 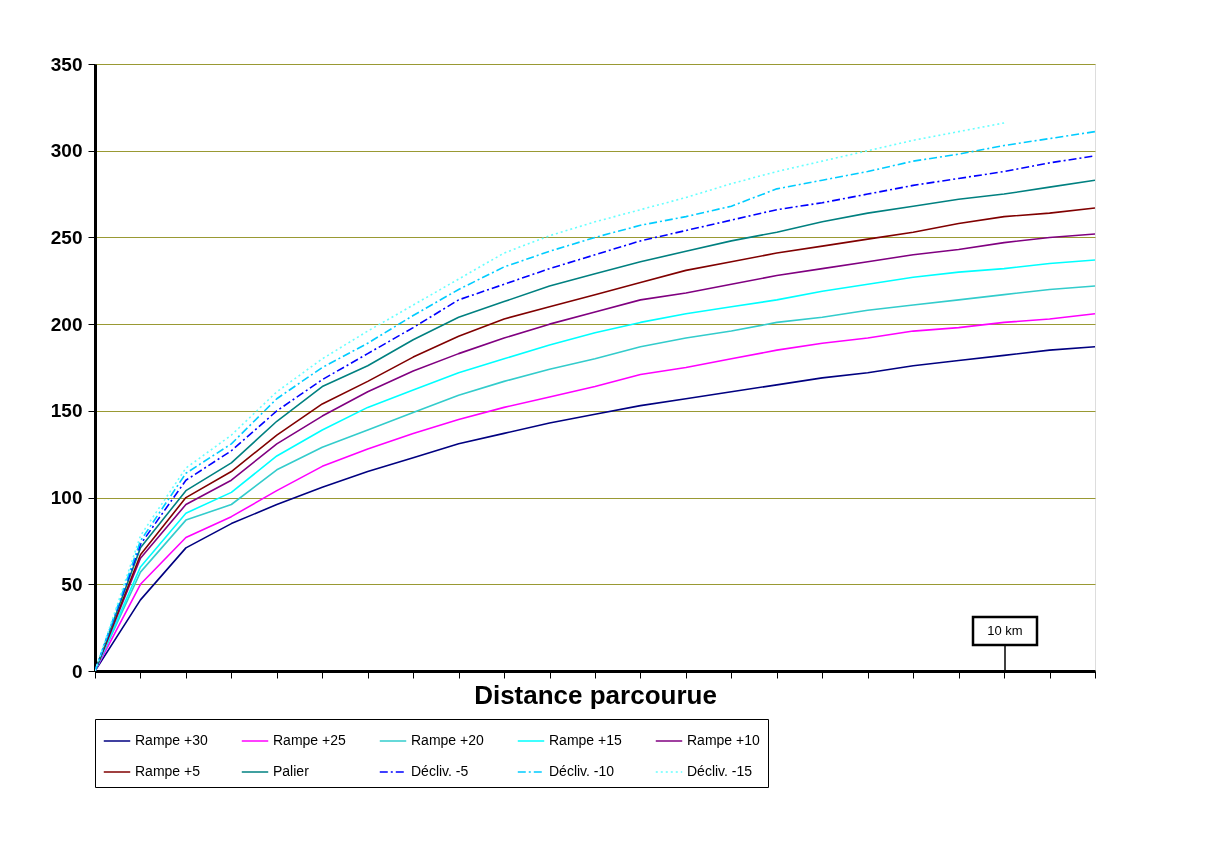 I want to click on y-tick-label: 200, so click(x=66, y=324).